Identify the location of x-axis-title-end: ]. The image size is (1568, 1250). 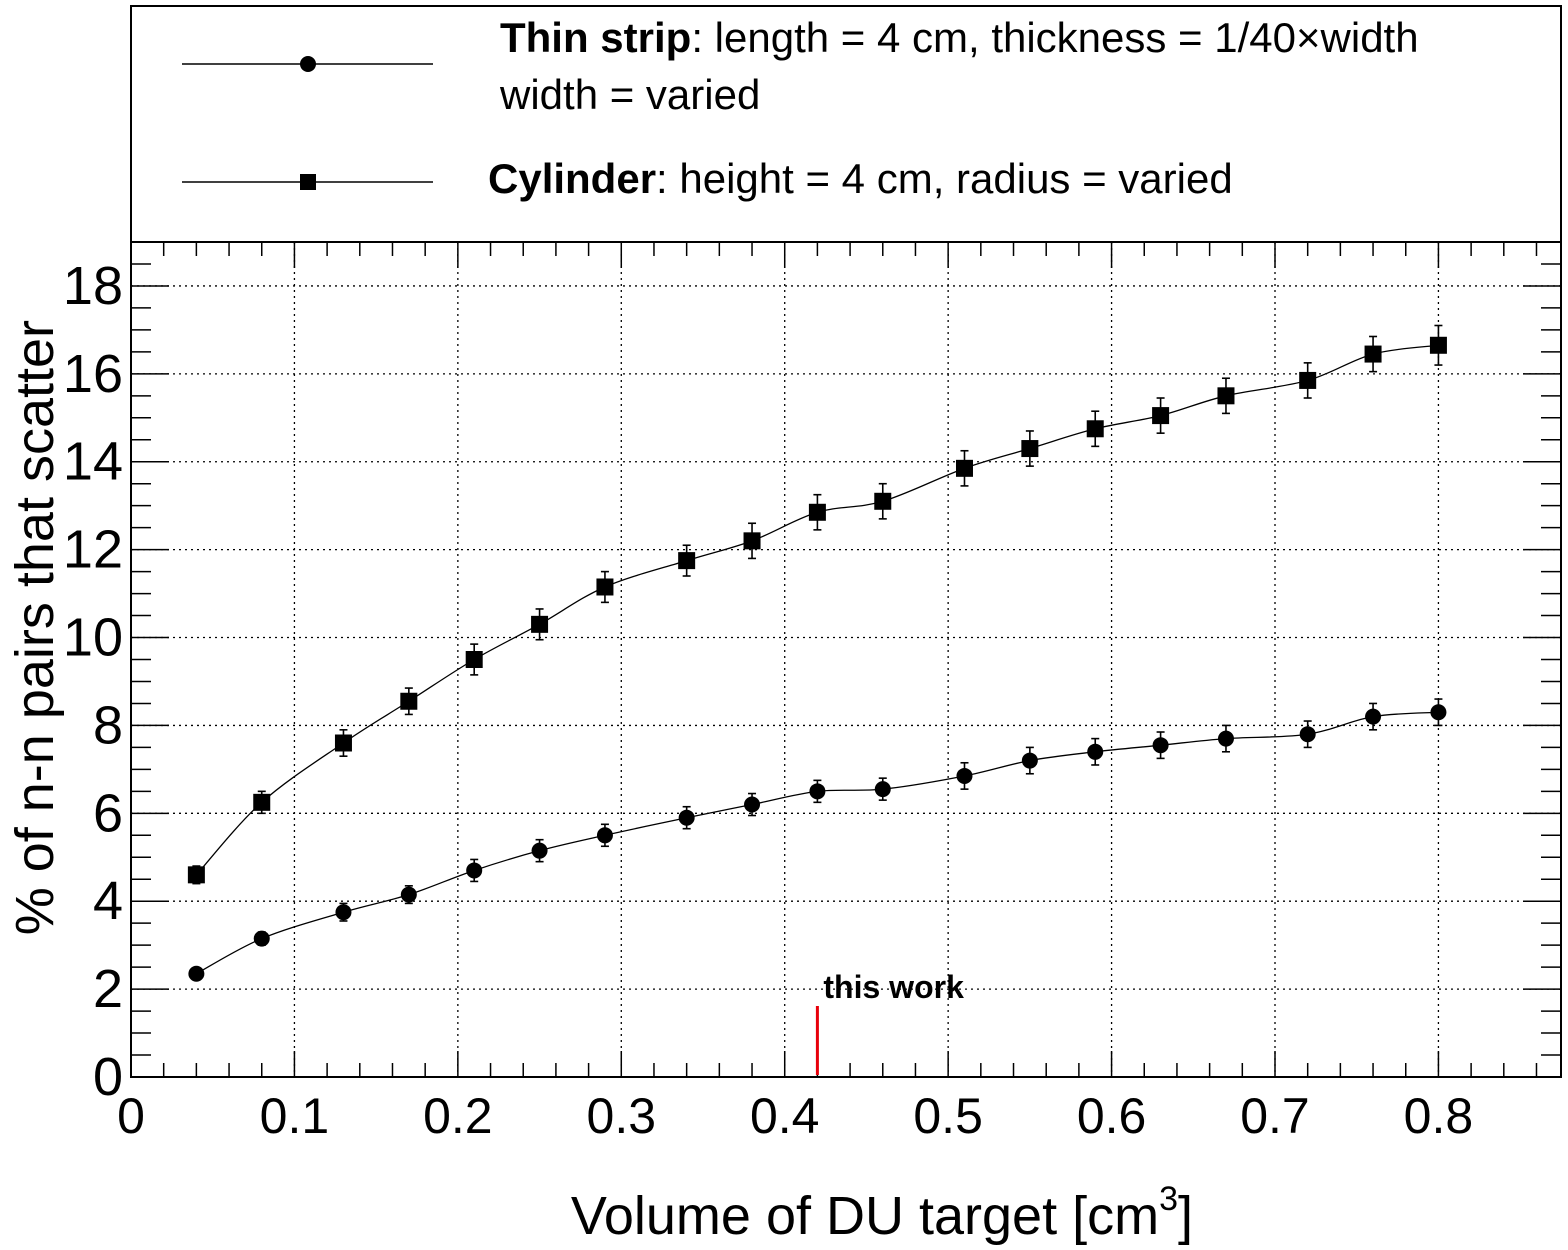
(1185, 1216).